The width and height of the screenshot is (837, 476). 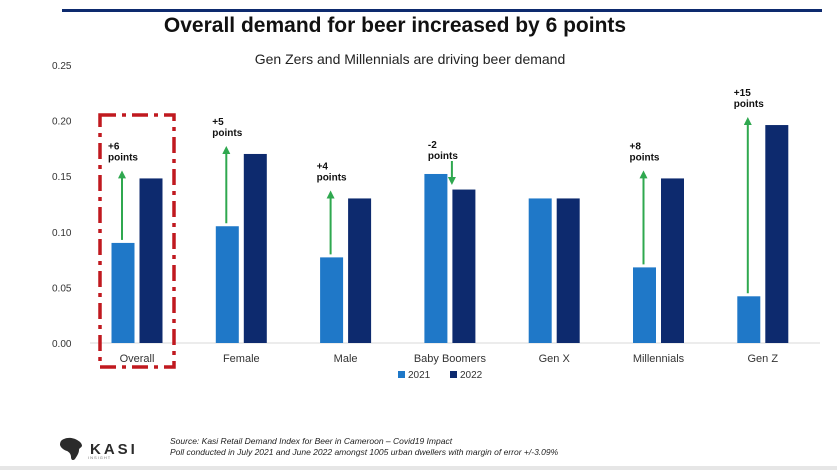 I want to click on change-value-label: +6, so click(x=114, y=146).